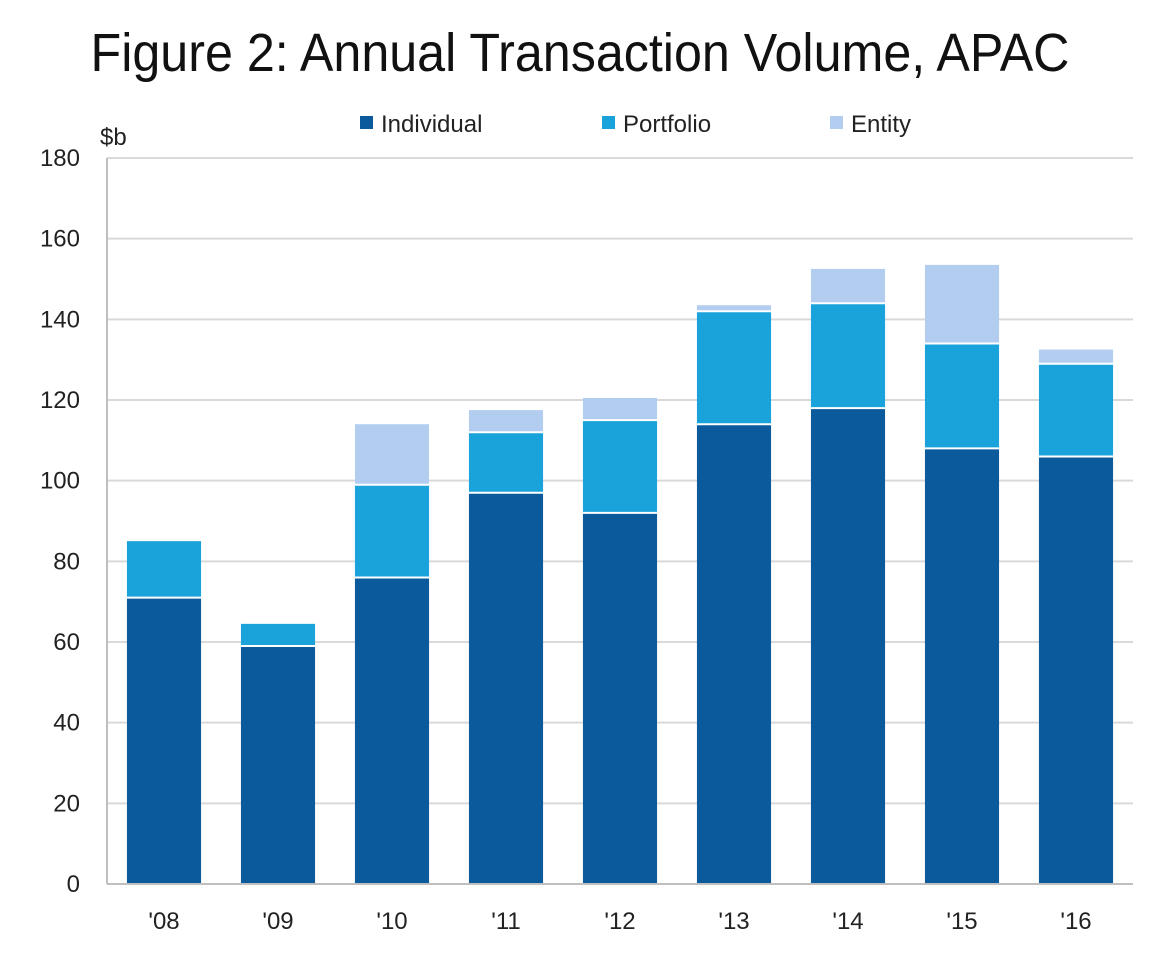 This screenshot has height=964, width=1160. I want to click on y-tick-label: 20, so click(66, 803).